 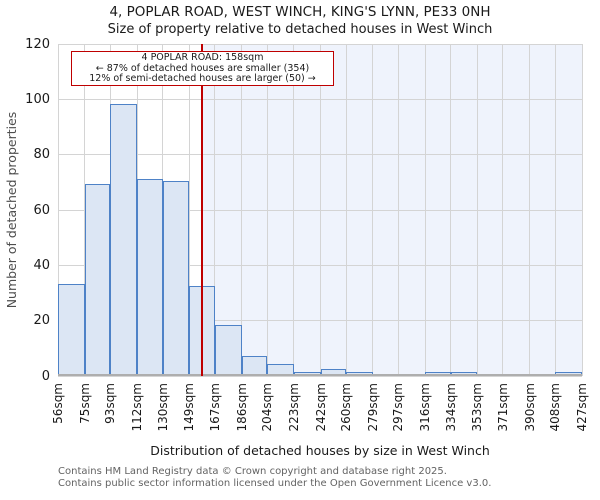 I want to click on x-tick-label: 93sqm, so click(x=110, y=403).